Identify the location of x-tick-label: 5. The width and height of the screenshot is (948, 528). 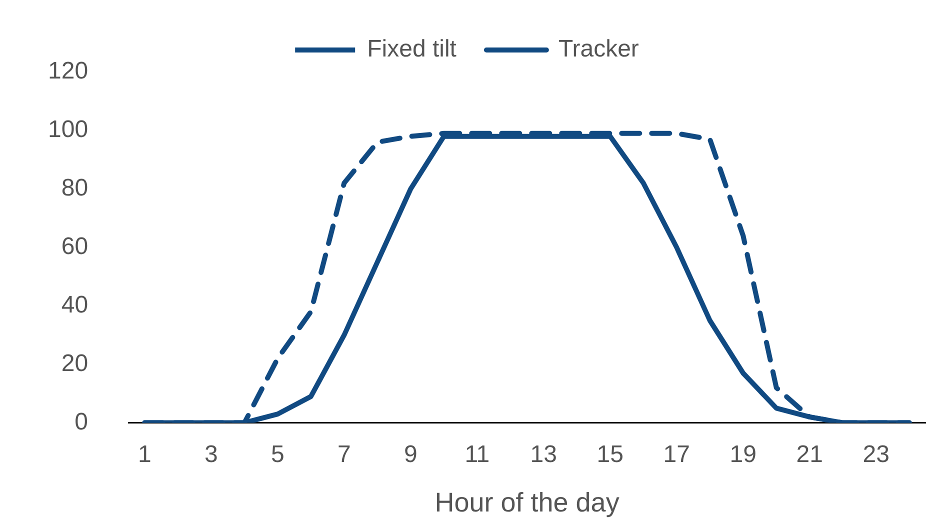
(277, 454).